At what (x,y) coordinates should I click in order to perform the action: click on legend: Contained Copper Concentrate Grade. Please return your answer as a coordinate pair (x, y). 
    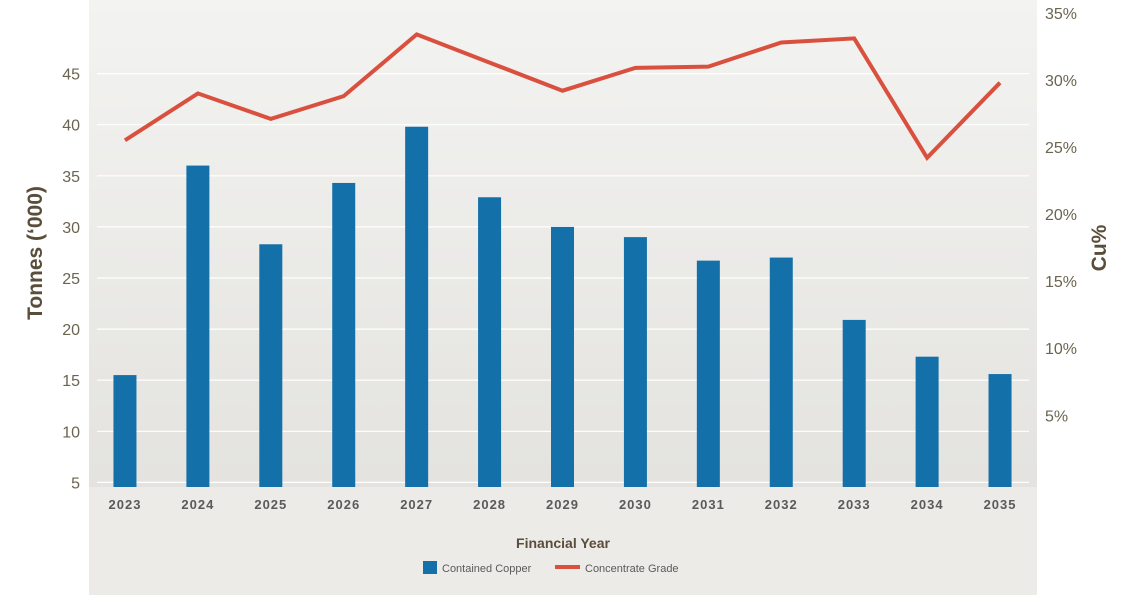
    Looking at the image, I should click on (551, 568).